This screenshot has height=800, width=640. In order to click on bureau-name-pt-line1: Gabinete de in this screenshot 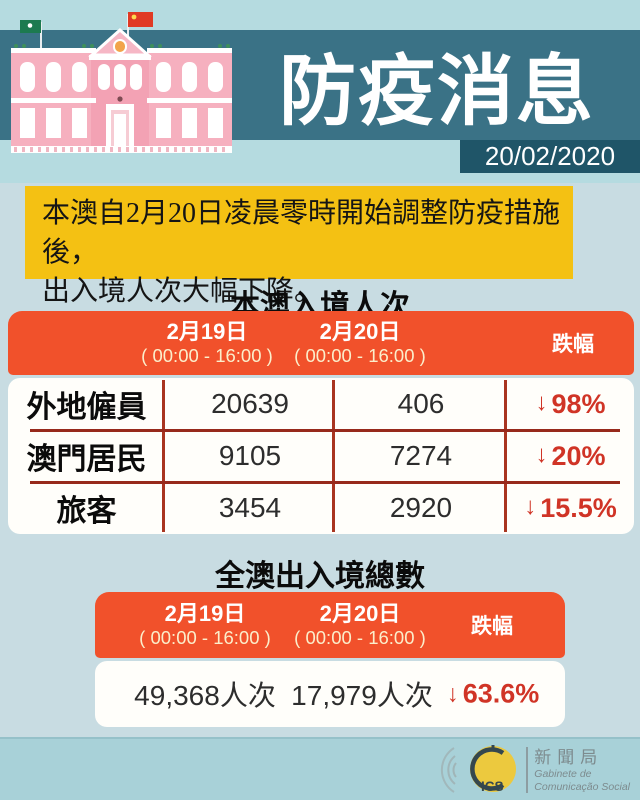, I will do `click(563, 773)`.